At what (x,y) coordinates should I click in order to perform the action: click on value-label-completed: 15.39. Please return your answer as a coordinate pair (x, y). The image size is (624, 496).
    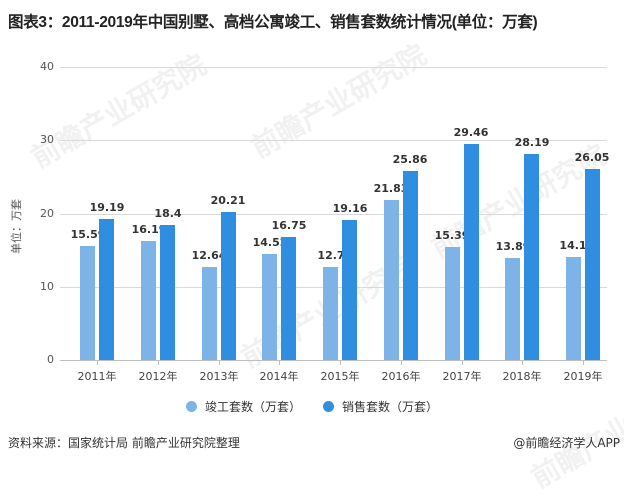
    Looking at the image, I should click on (452, 235).